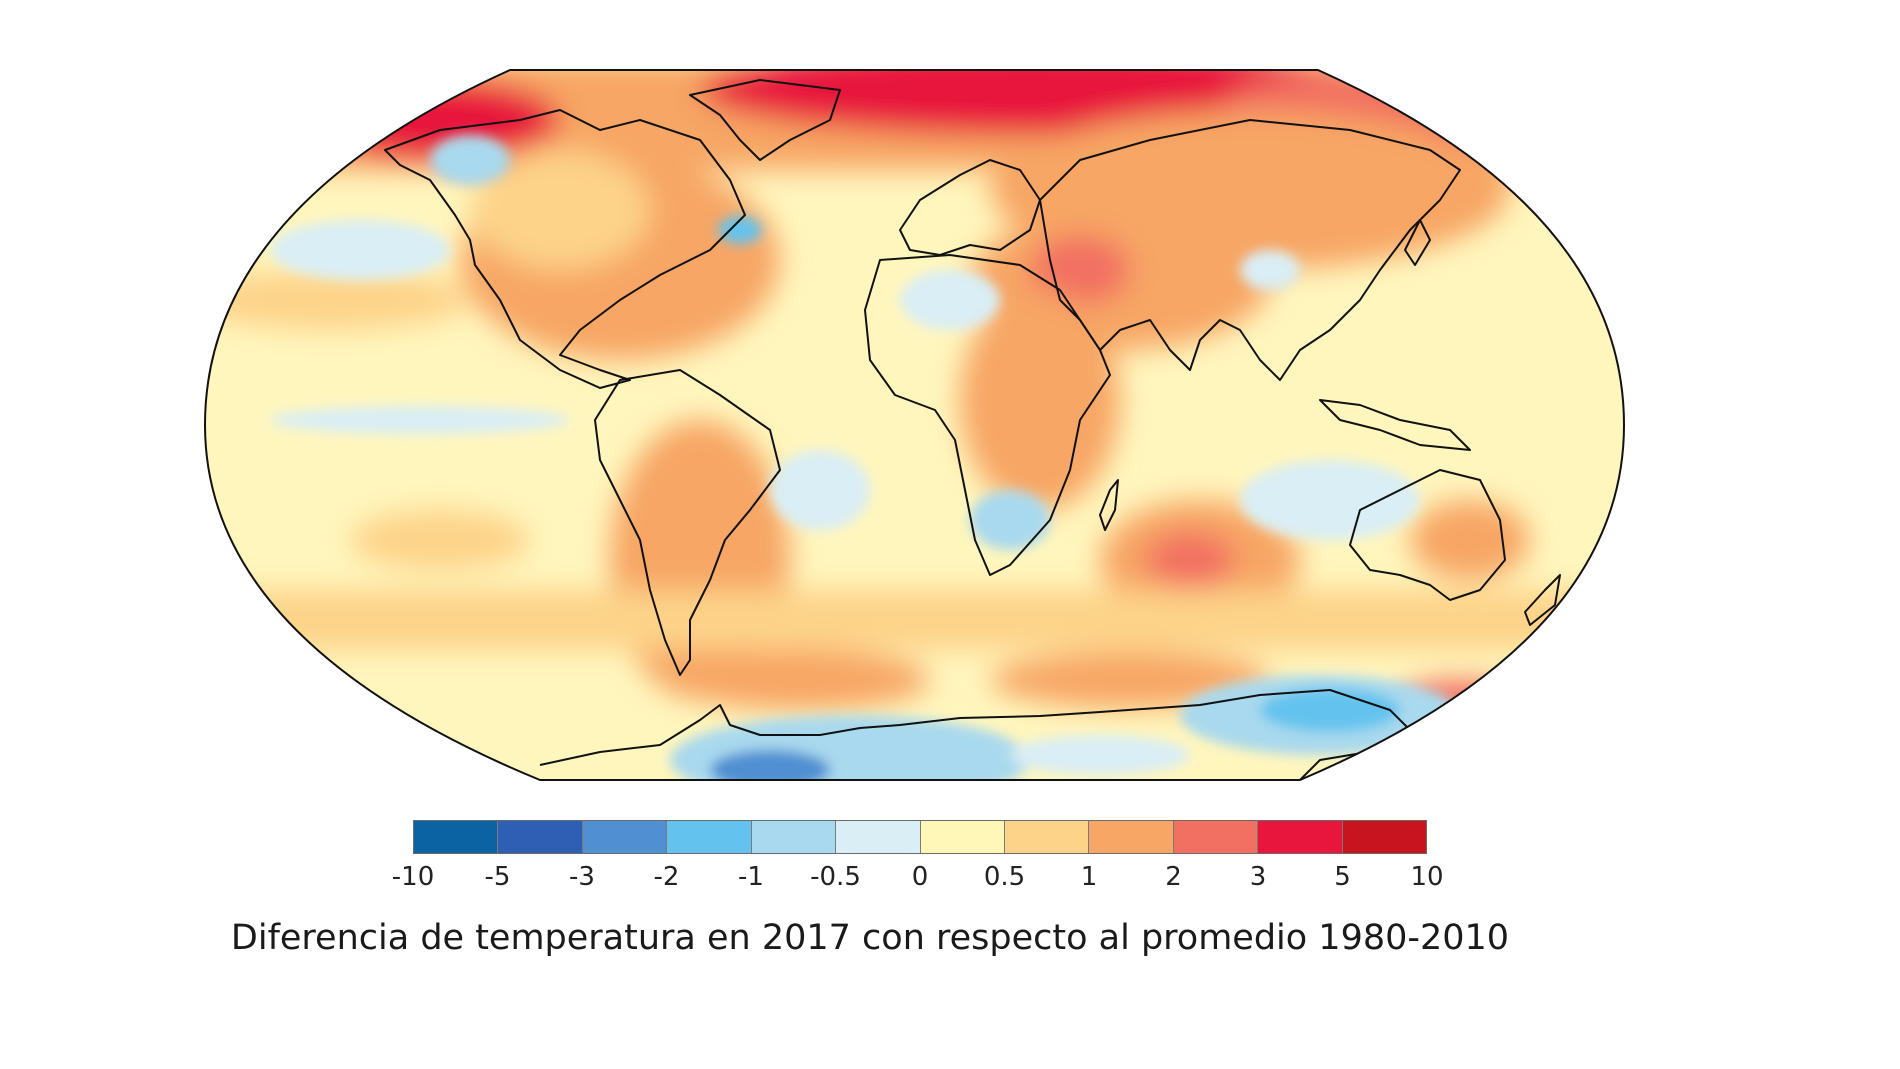 This screenshot has width=1900, height=1069. I want to click on colorbar-tick-label: 0, so click(920, 877).